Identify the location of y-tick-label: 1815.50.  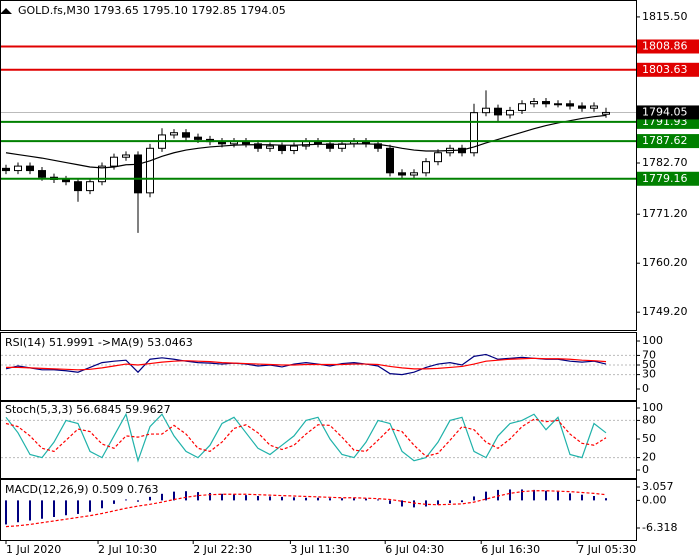
(665, 16).